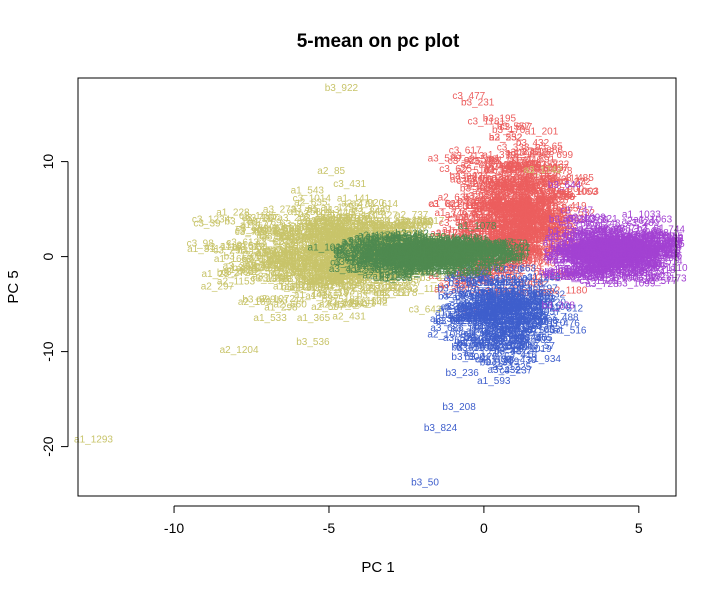 The width and height of the screenshot is (718, 602). I want to click on y-tick-label: -10, so click(48, 351).